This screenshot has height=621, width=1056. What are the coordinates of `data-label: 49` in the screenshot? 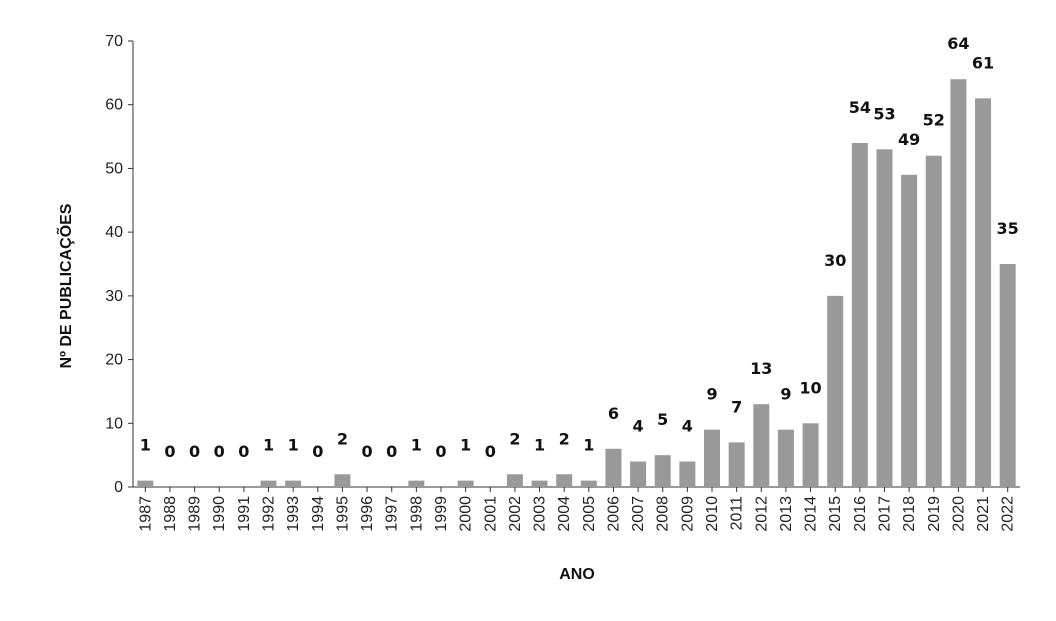 It's located at (909, 139).